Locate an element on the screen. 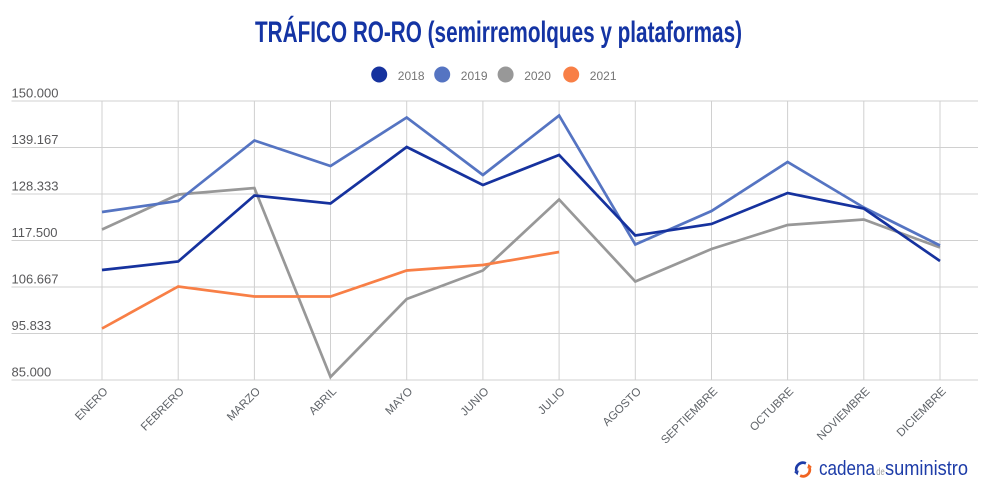 The image size is (1000, 500). svg-text: 128.333 is located at coordinates (35, 186).